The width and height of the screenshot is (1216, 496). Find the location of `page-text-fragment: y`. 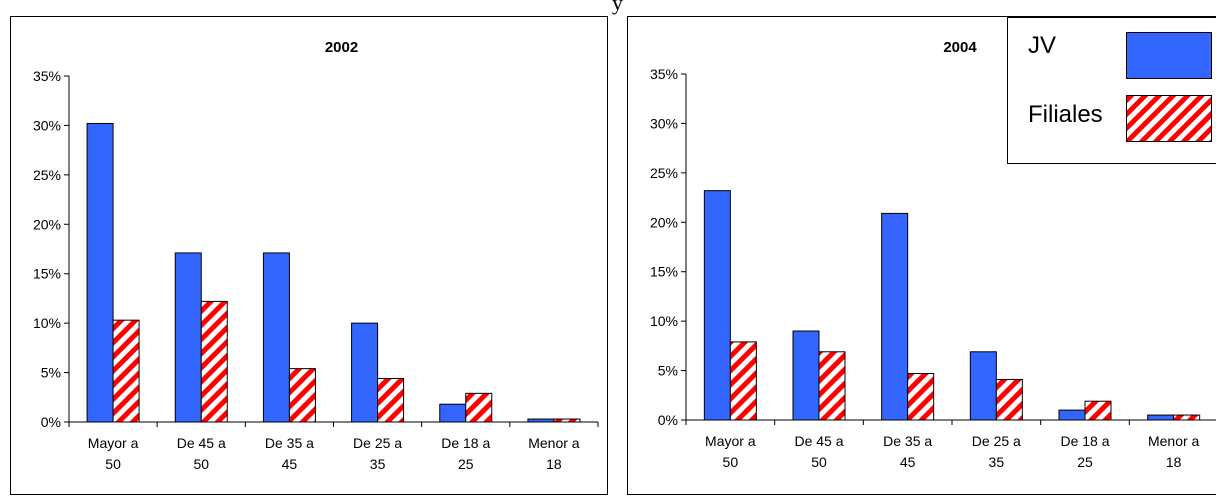

page-text-fragment: y is located at coordinates (617, 7).